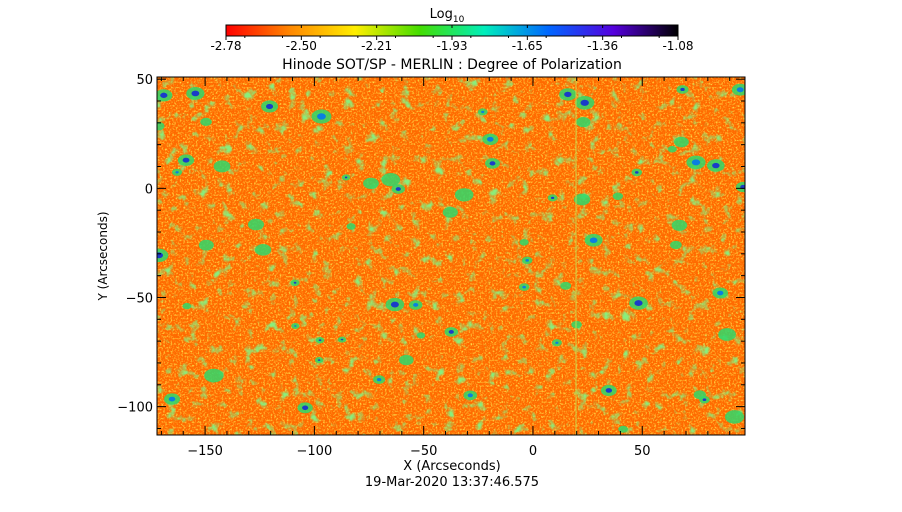  Describe the element at coordinates (527, 46) in the screenshot. I see `colorbar-tick-label: -1.65` at that location.